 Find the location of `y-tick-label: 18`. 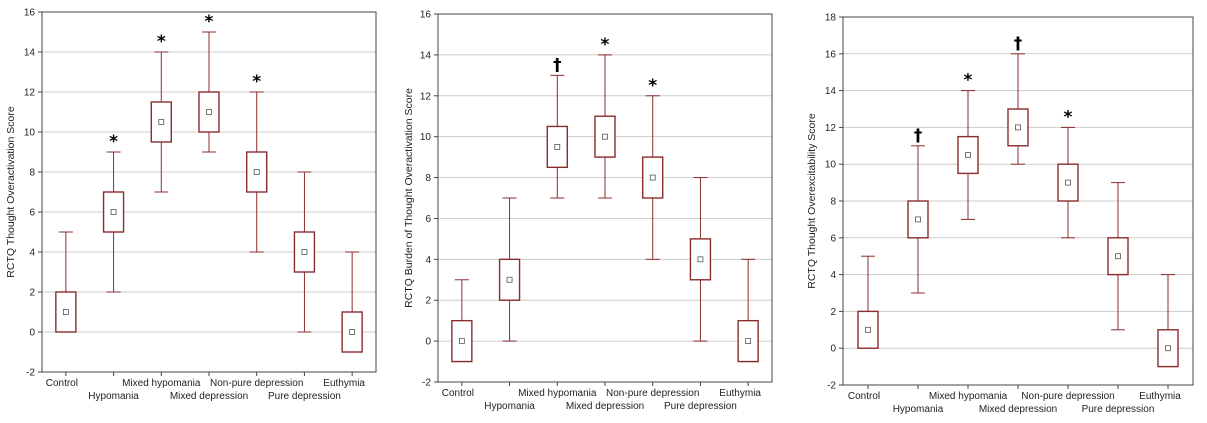

y-tick-label: 18 is located at coordinates (831, 18).